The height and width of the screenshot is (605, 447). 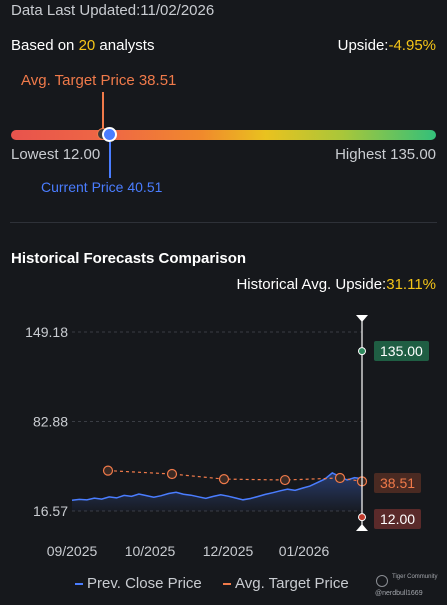 What do you see at coordinates (56, 154) in the screenshot?
I see `lowest-label: Lowest 12.00` at bounding box center [56, 154].